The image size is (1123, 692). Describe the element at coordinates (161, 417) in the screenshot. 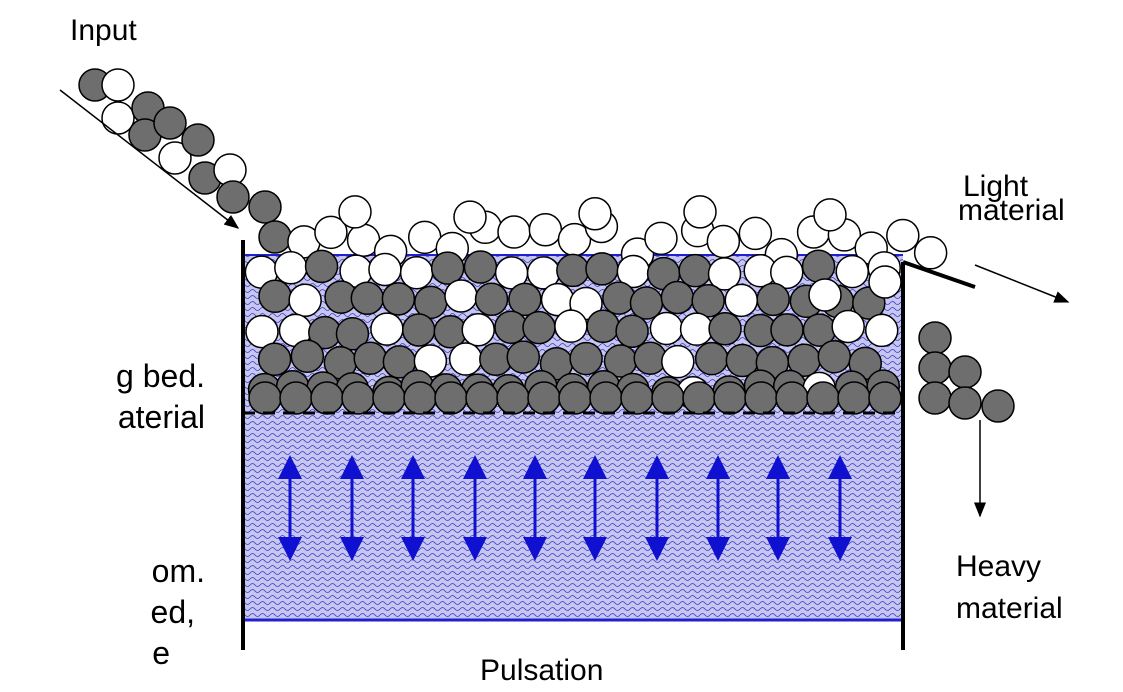

I see `side-text: aterial` at that location.